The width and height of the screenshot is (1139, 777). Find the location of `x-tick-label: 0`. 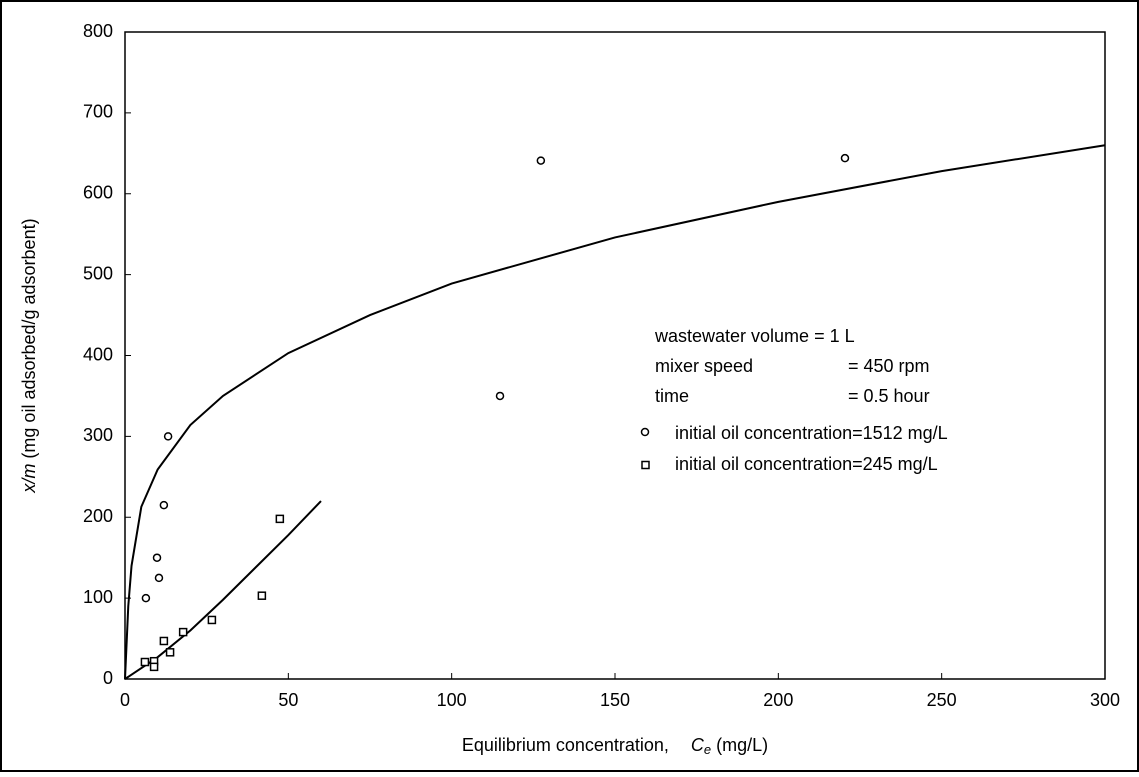

x-tick-label: 0 is located at coordinates (125, 700).